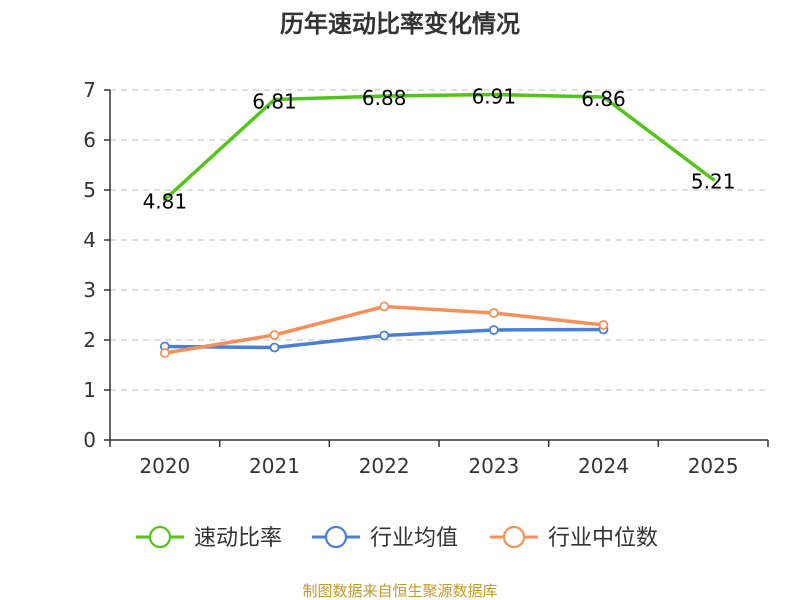 The width and height of the screenshot is (800, 600). What do you see at coordinates (713, 466) in the screenshot?
I see `x-tick-label: 2025` at bounding box center [713, 466].